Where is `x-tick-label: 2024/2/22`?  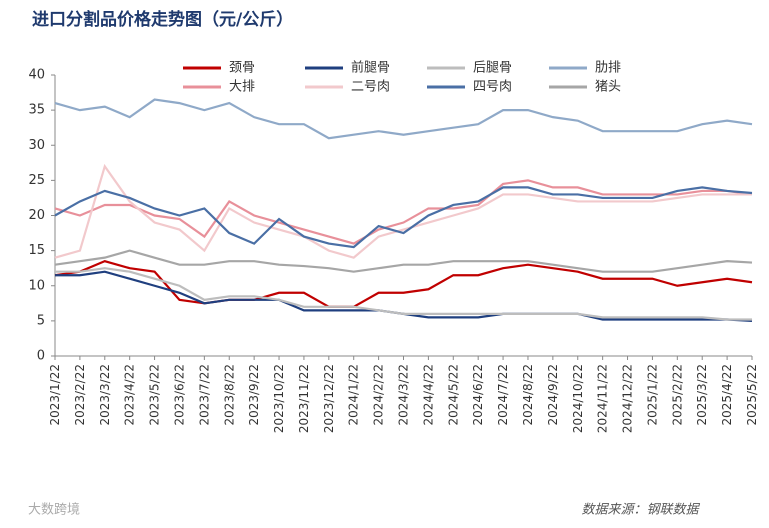
x-tick-label: 2024/2/22 is located at coordinates (379, 395).